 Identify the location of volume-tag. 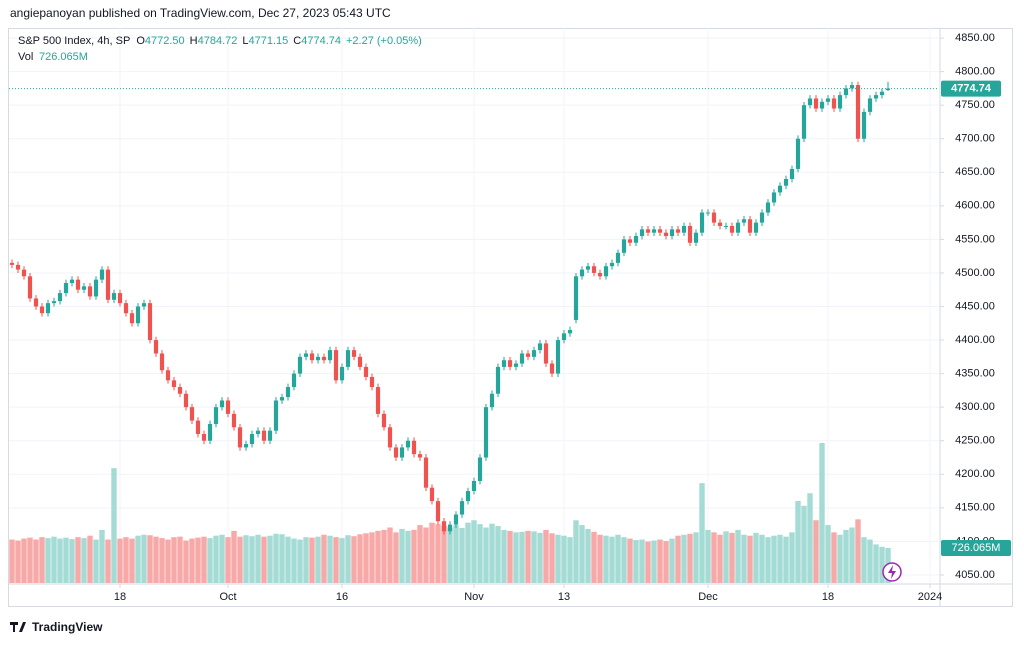
(976, 547).